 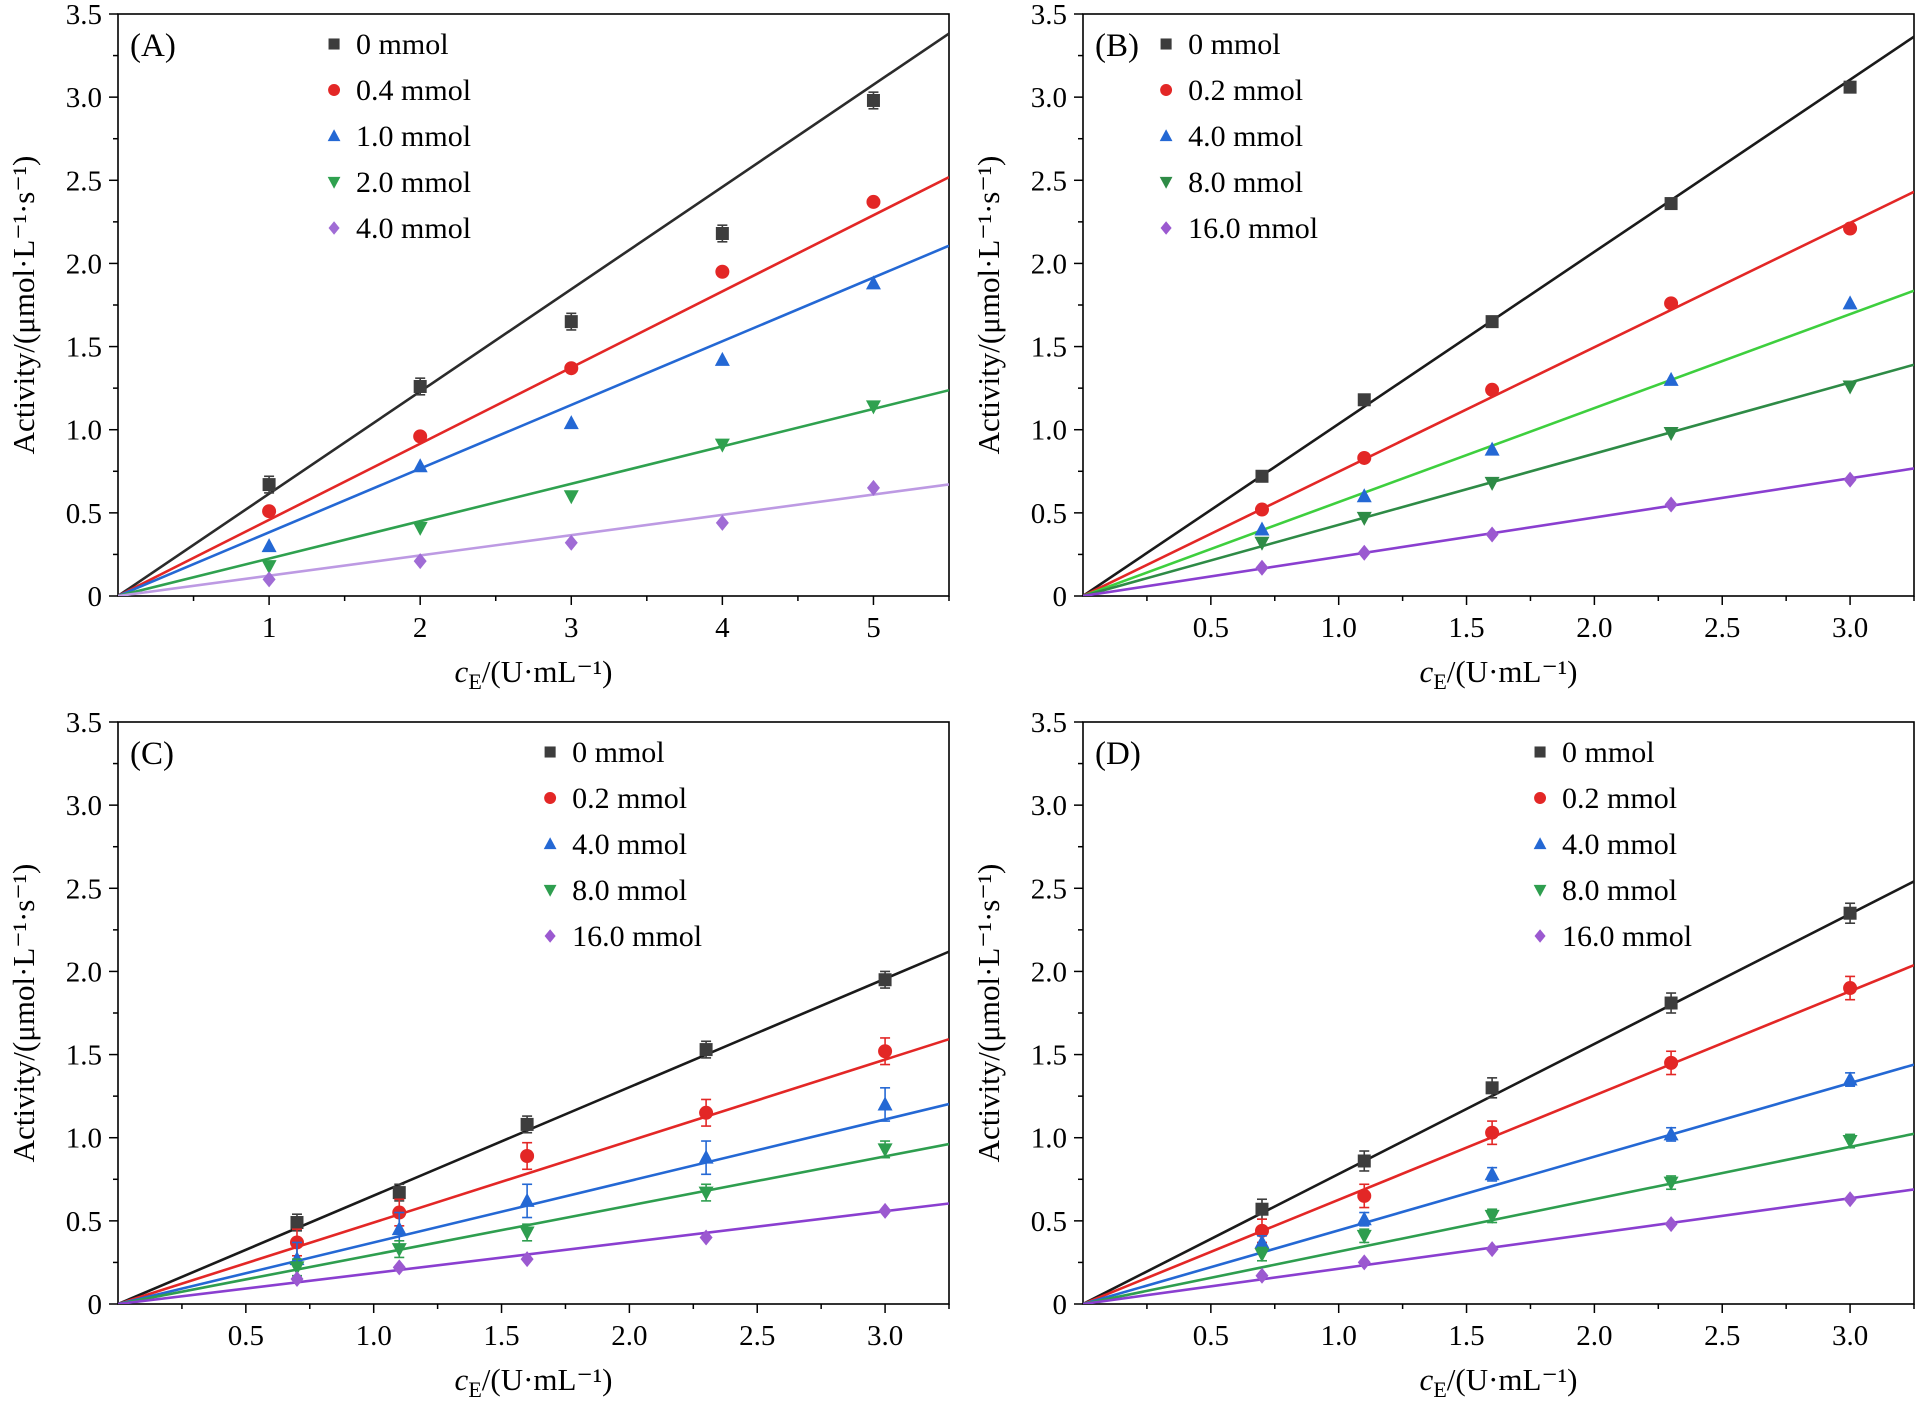 What do you see at coordinates (413, 90) in the screenshot?
I see `svg-text: 0.4 mmol` at bounding box center [413, 90].